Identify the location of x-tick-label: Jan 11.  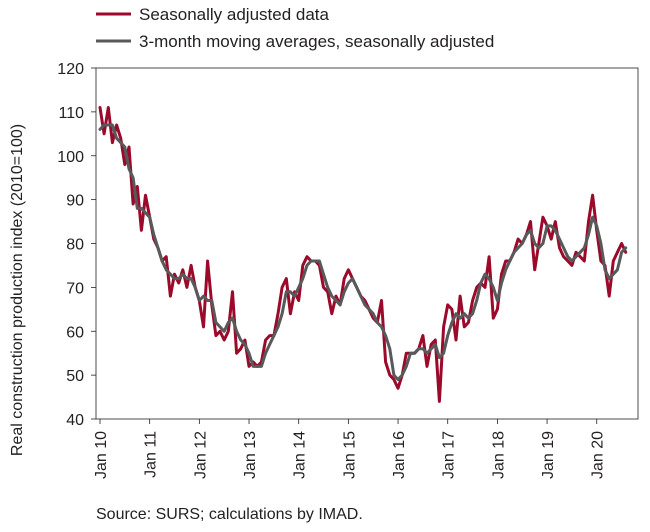
(151, 454).